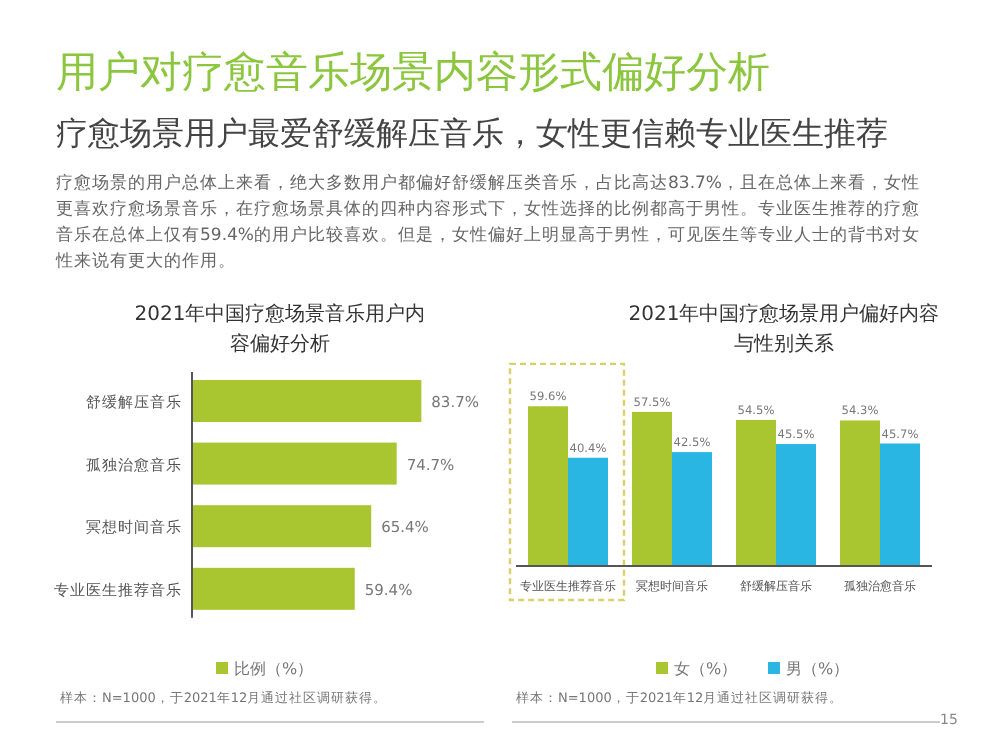  I want to click on chart-title: 2021年中国疗愈场景音乐用户内容偏好分析, so click(280, 329).